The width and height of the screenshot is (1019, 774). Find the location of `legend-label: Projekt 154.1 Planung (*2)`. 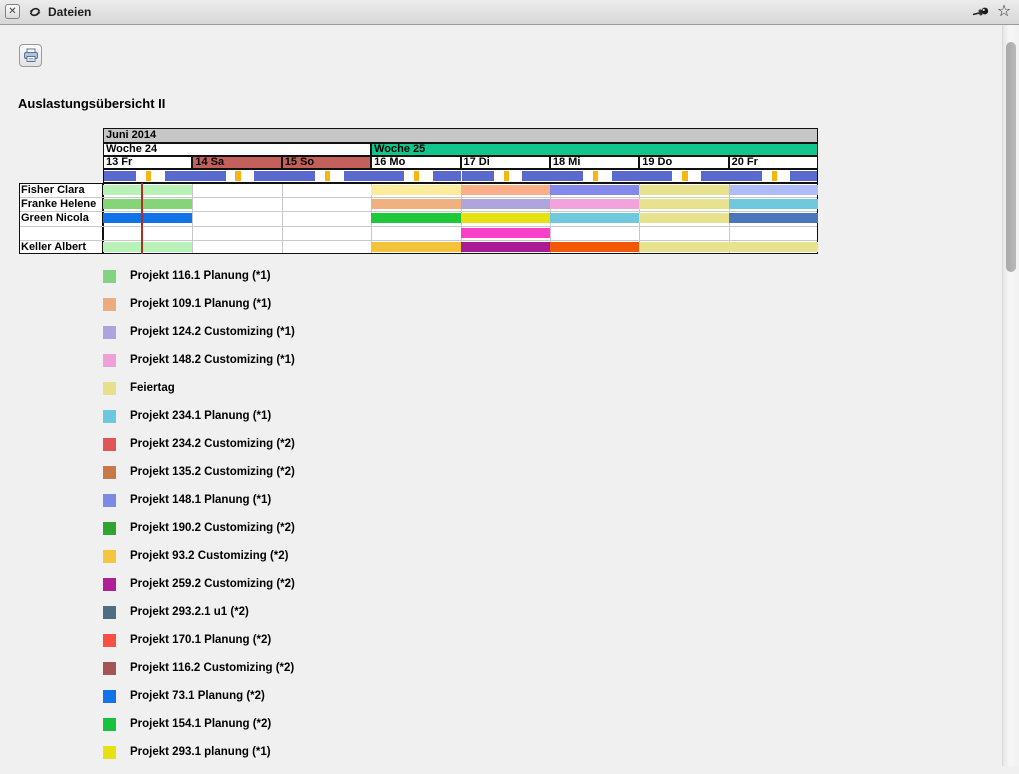

legend-label: Projekt 154.1 Planung (*2) is located at coordinates (201, 724).